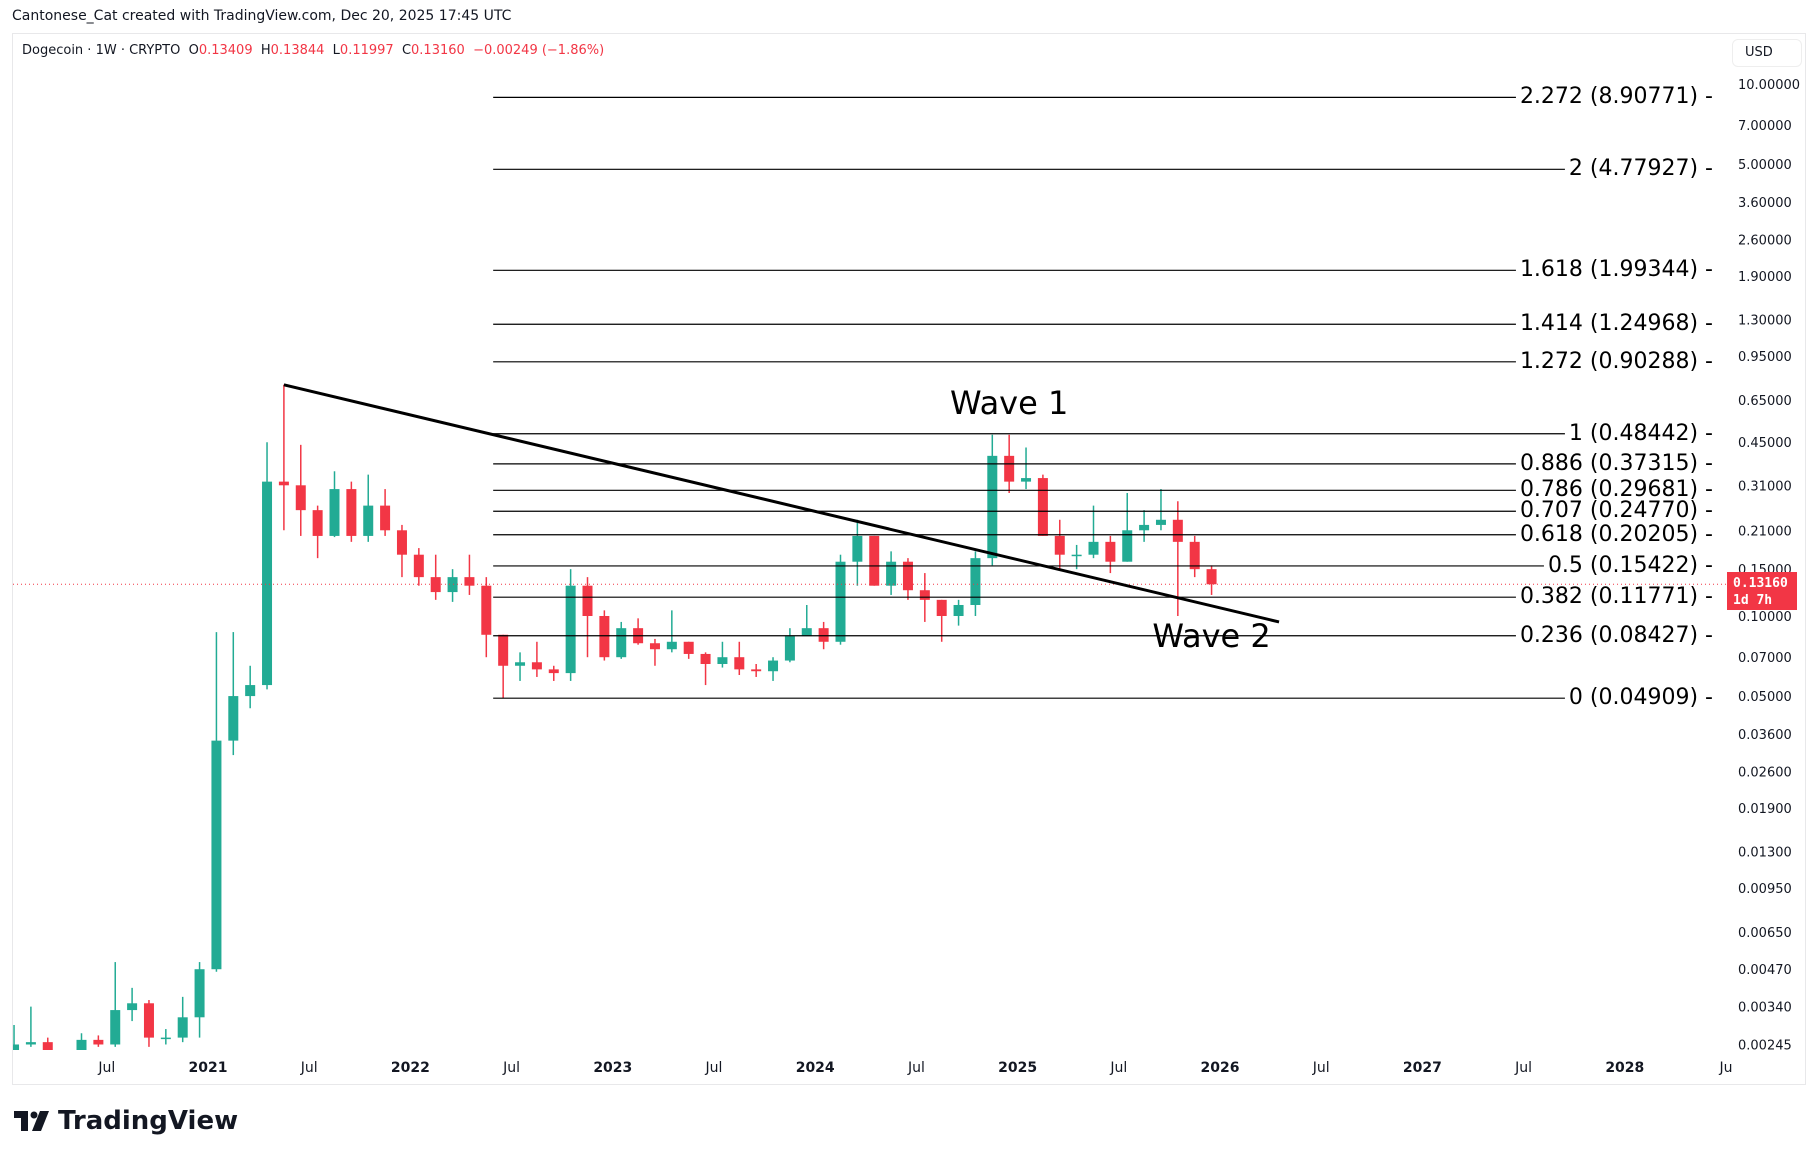 The height and width of the screenshot is (1157, 1819). Describe the element at coordinates (1614, 534) in the screenshot. I see `fib-level-label: 0.618 (0.20205) -` at that location.